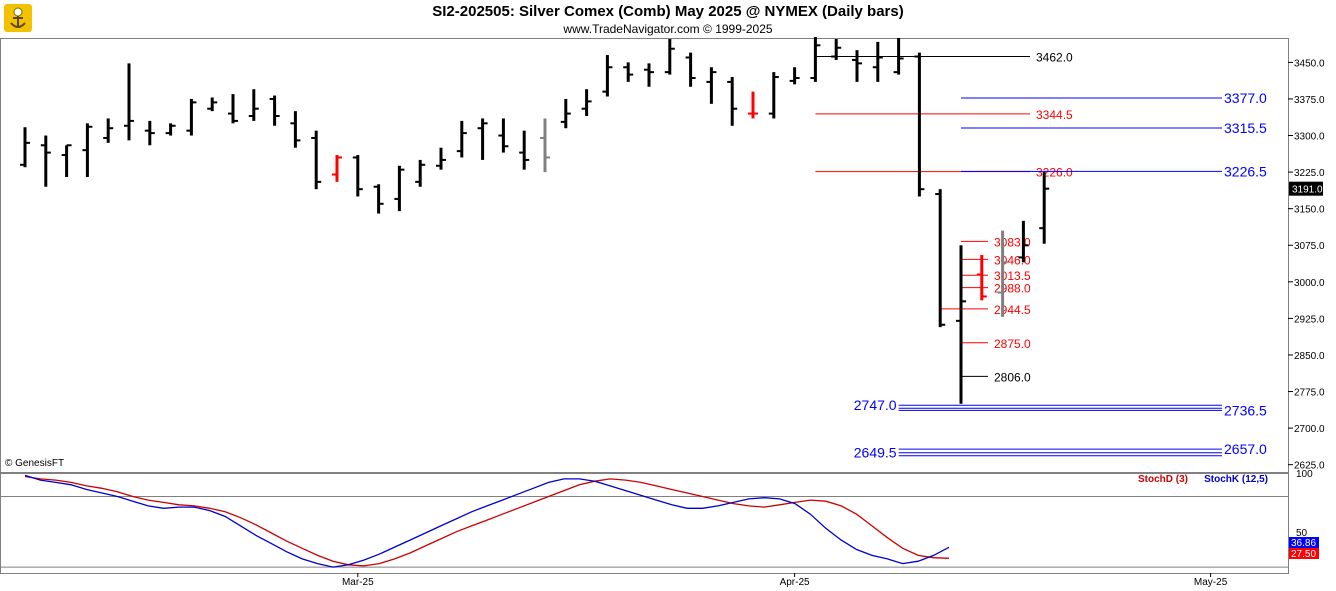 The image size is (1336, 591). I want to click on last-price-label: 3191.0, so click(1307, 190).